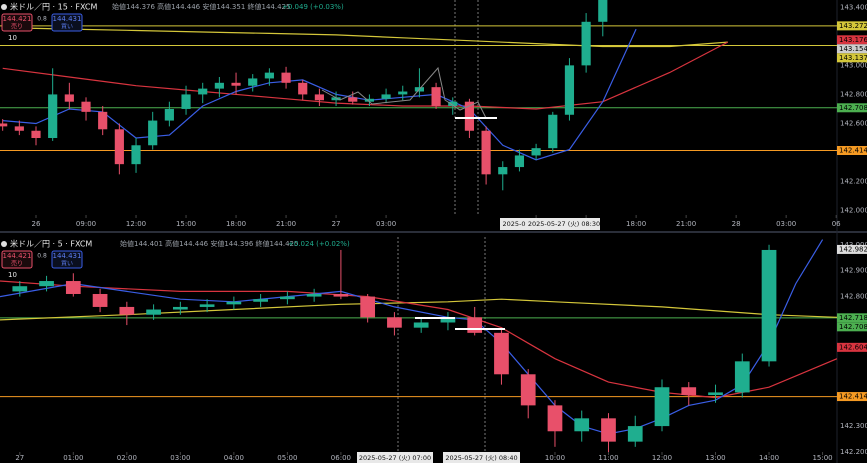  I want to click on x-tick-label: 06:00, so click(341, 458).